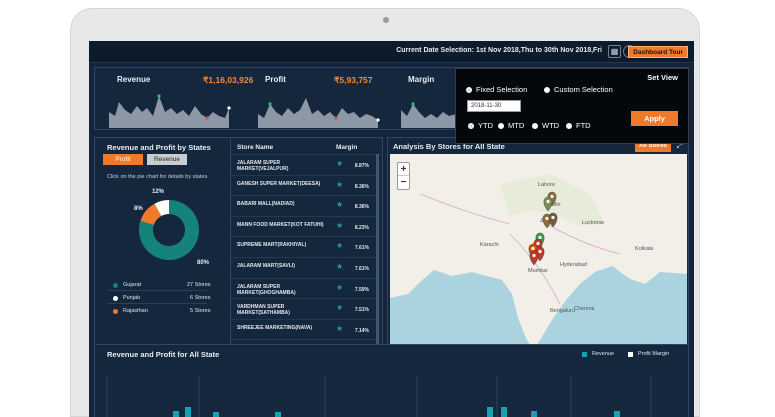 The height and width of the screenshot is (417, 775). Describe the element at coordinates (123, 159) in the screenshot. I see `profit-toggle: Profit` at that location.